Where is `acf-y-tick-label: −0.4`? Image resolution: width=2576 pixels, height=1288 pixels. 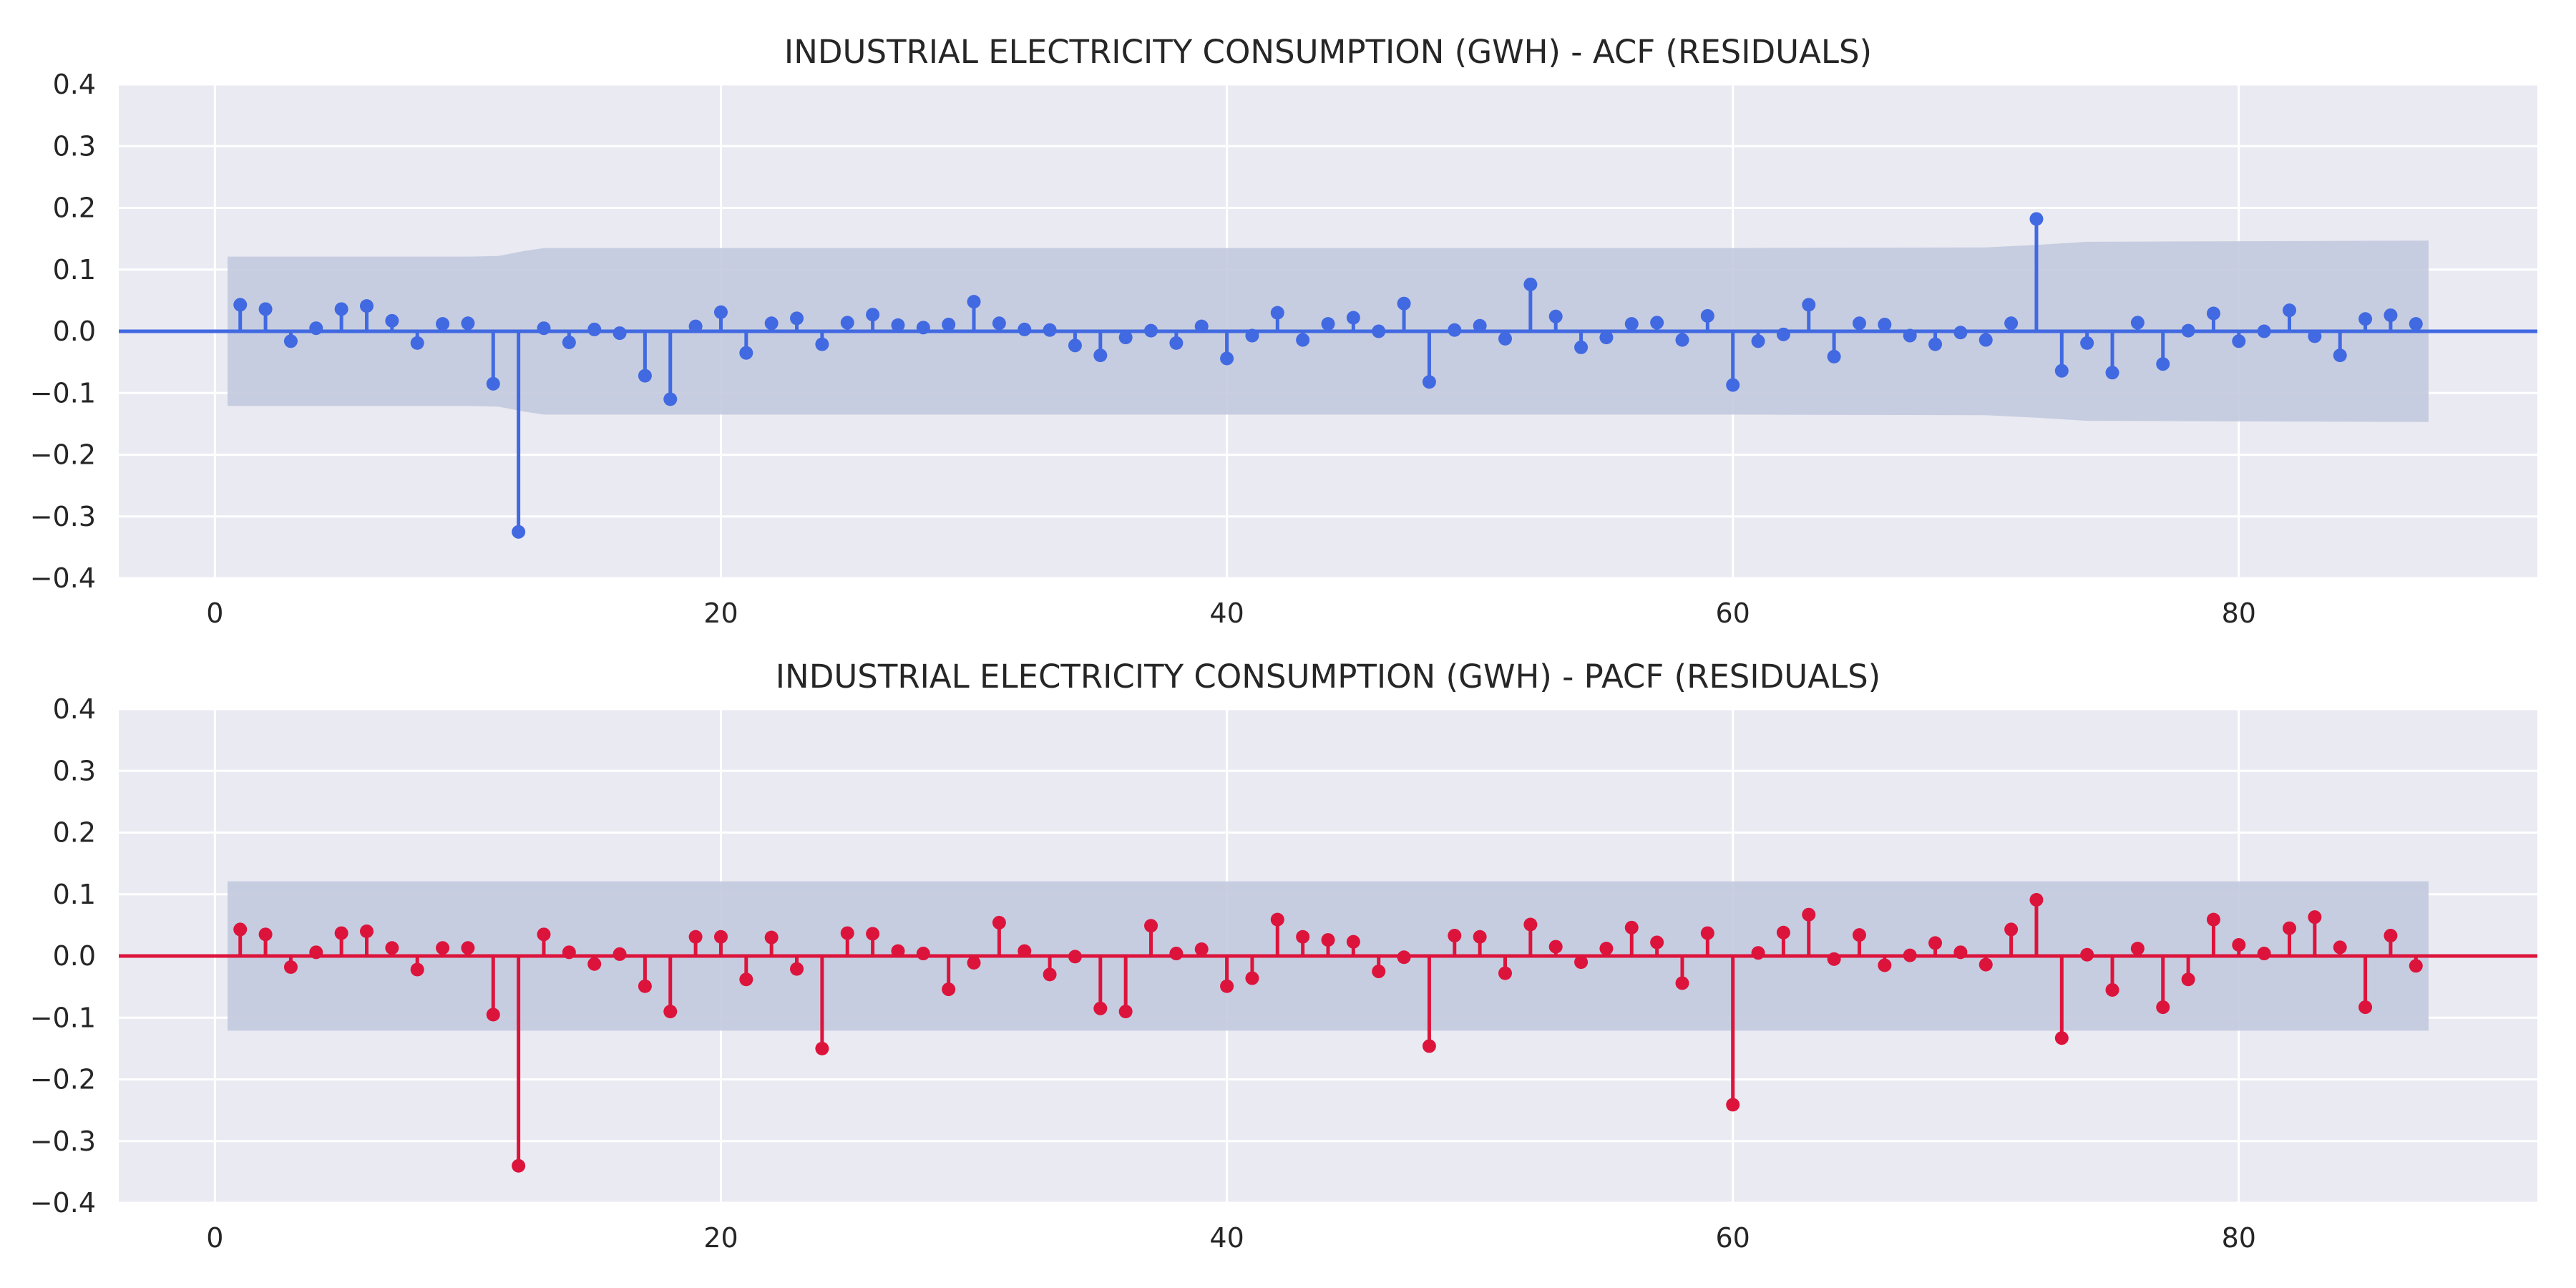 acf-y-tick-label: −0.4 is located at coordinates (63, 578).